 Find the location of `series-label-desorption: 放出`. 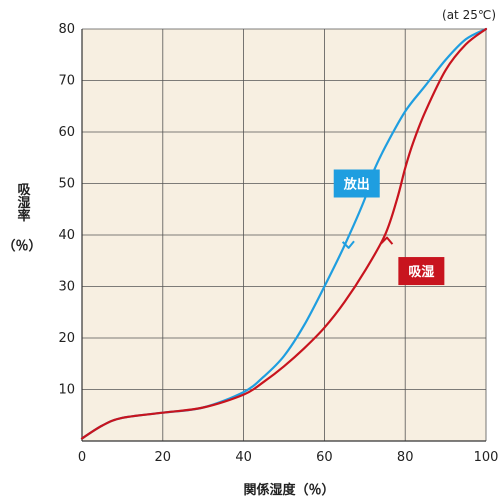

series-label-desorption: 放出 is located at coordinates (356, 183).